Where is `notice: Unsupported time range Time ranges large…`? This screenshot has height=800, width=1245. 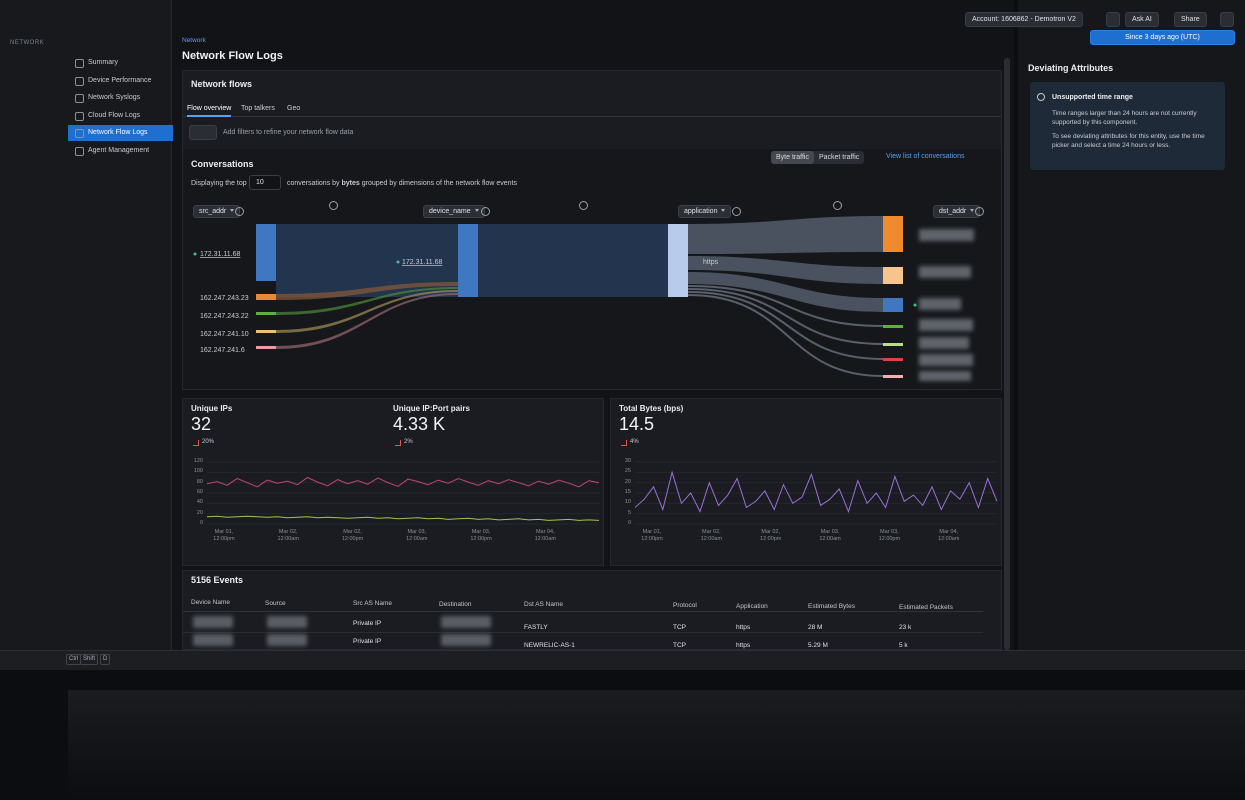 notice: Unsupported time range Time ranges large… is located at coordinates (1127, 126).